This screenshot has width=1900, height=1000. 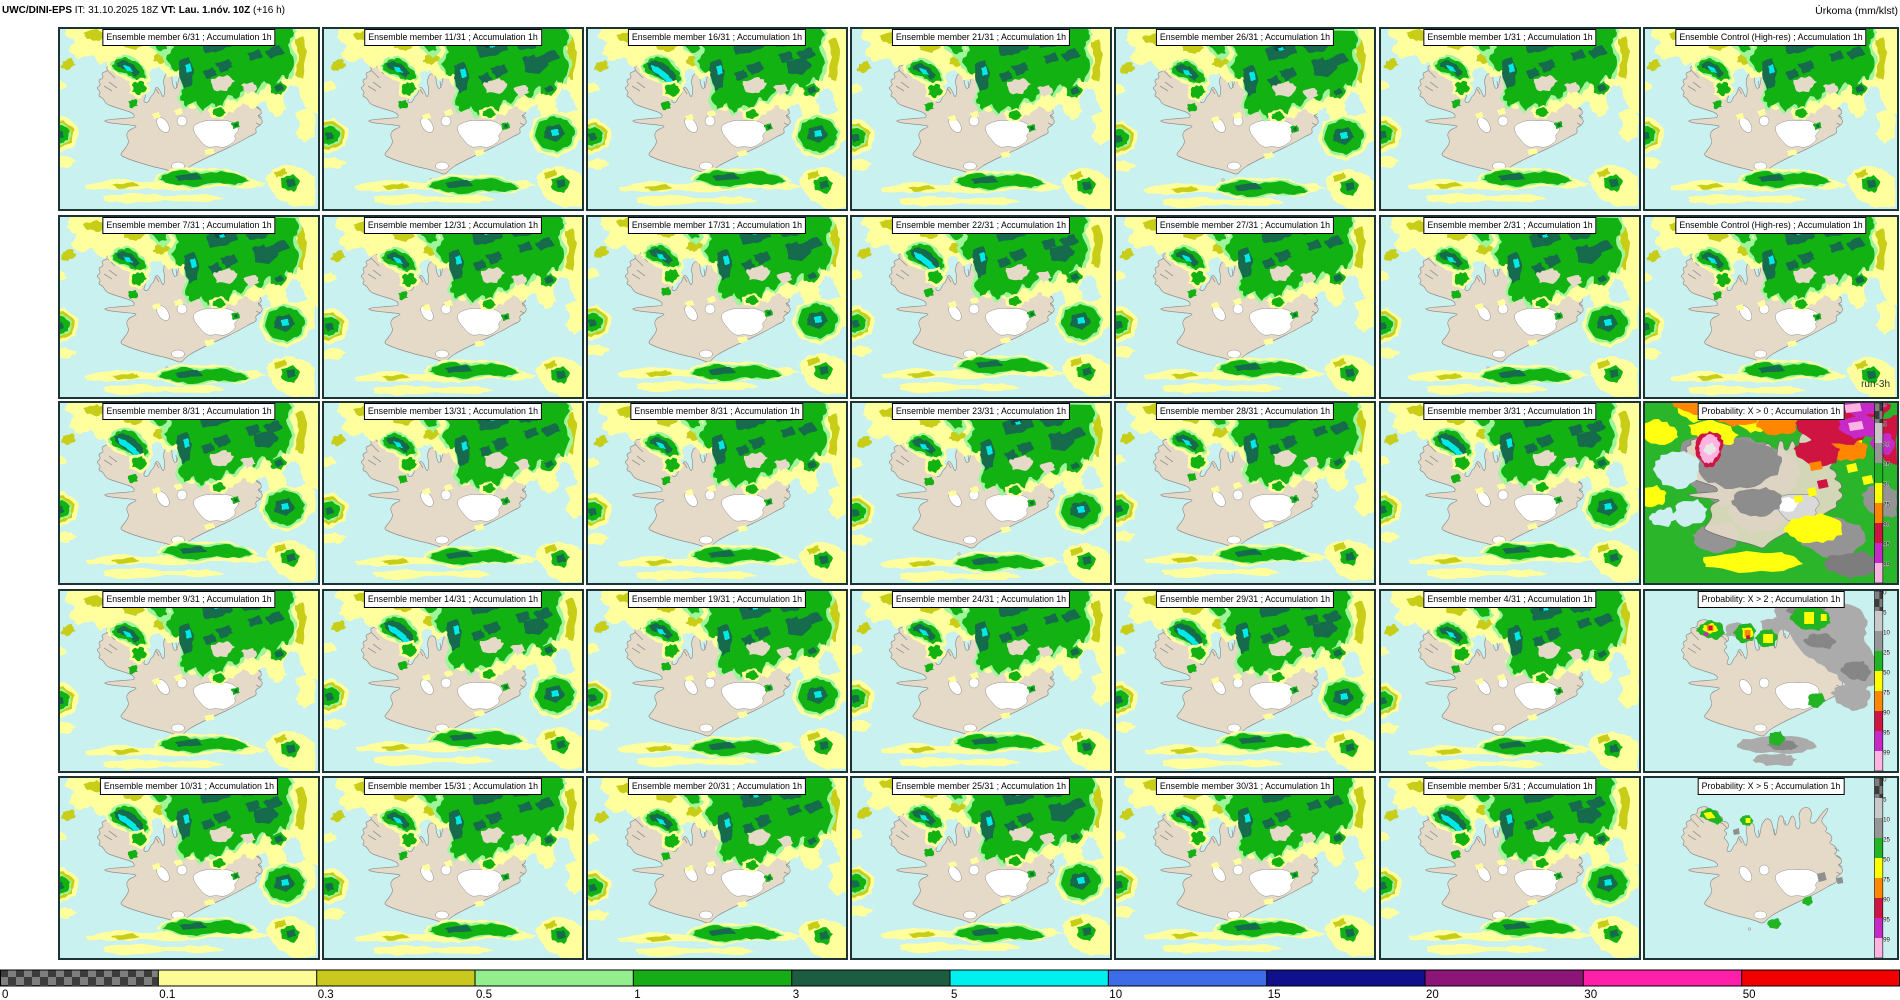 What do you see at coordinates (326, 994) in the screenshot?
I see `svg-text: 0.3` at bounding box center [326, 994].